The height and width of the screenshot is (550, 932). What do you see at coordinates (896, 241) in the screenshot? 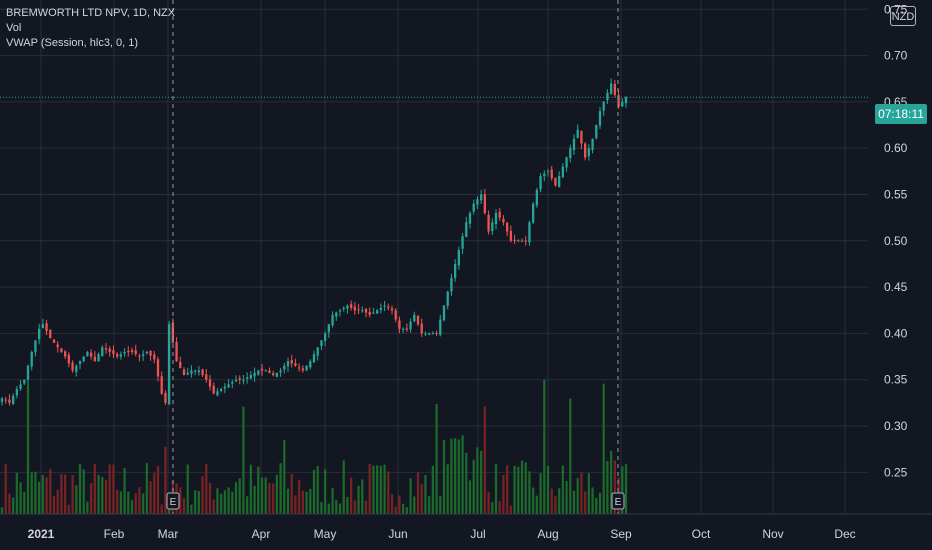
I see `y-tick-label: 0.50` at bounding box center [896, 241].